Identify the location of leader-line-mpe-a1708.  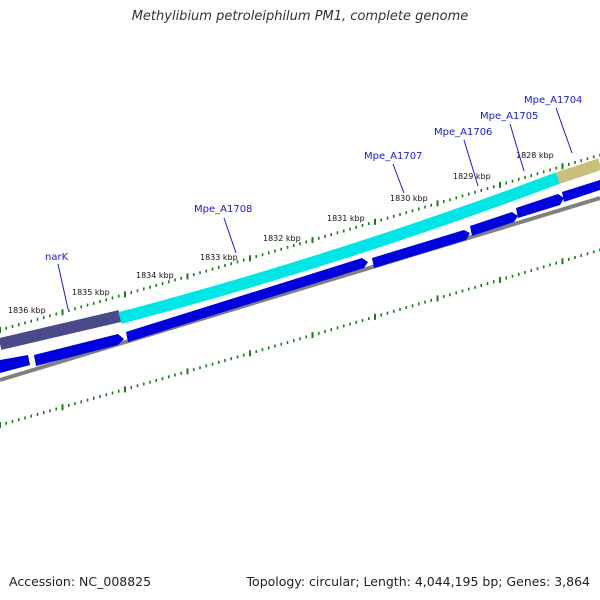
(230, 235).